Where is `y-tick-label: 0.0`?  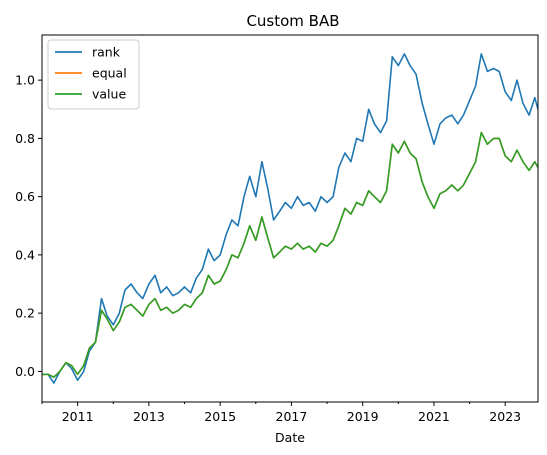
y-tick-label: 0.0 is located at coordinates (25, 371).